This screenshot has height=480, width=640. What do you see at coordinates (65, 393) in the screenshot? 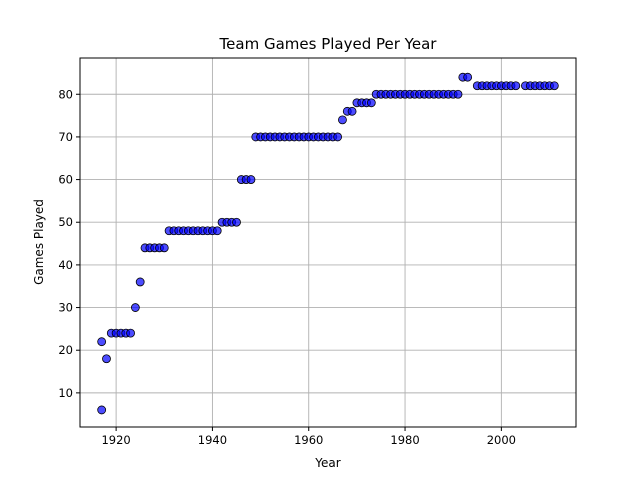
I see `y-tick-label: 10` at bounding box center [65, 393].